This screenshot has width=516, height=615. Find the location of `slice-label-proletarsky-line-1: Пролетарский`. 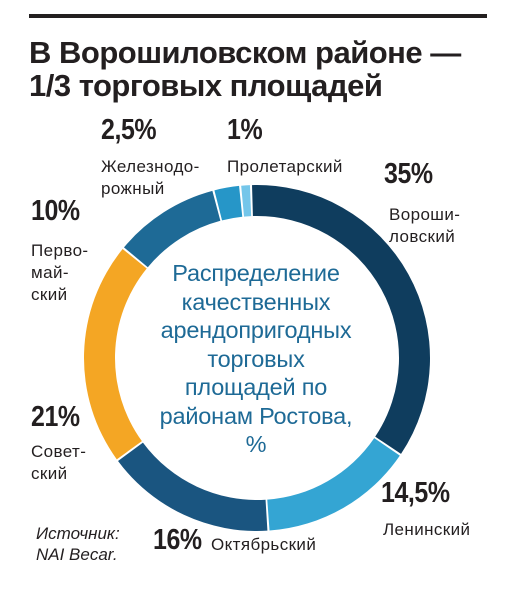

slice-label-proletarsky-line-1: Пролетарский is located at coordinates (285, 166).